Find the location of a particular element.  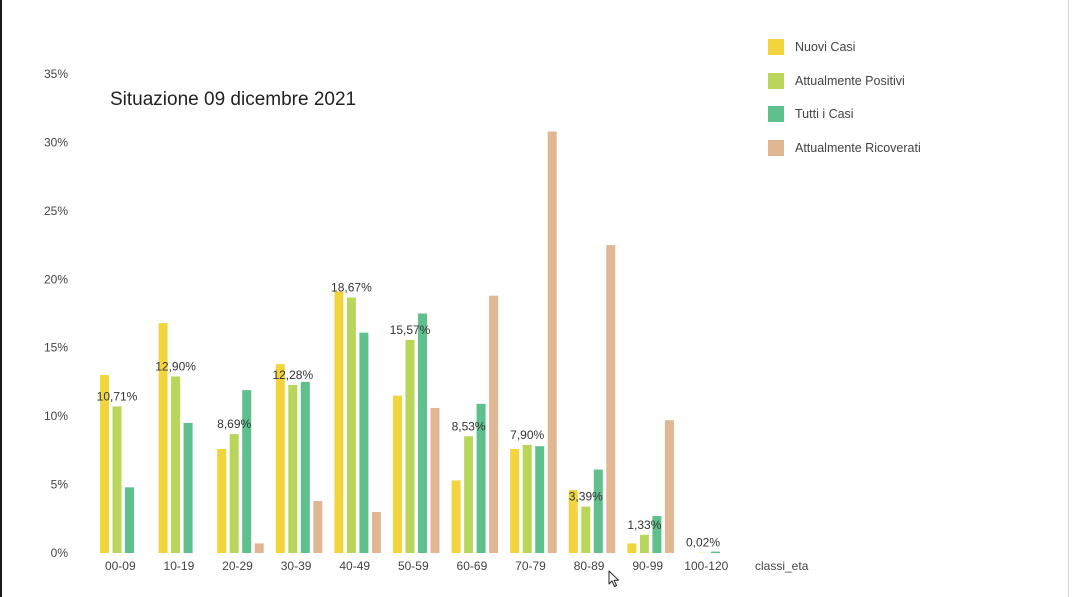

x-tick-label-90-99: 90-99 is located at coordinates (647, 566).